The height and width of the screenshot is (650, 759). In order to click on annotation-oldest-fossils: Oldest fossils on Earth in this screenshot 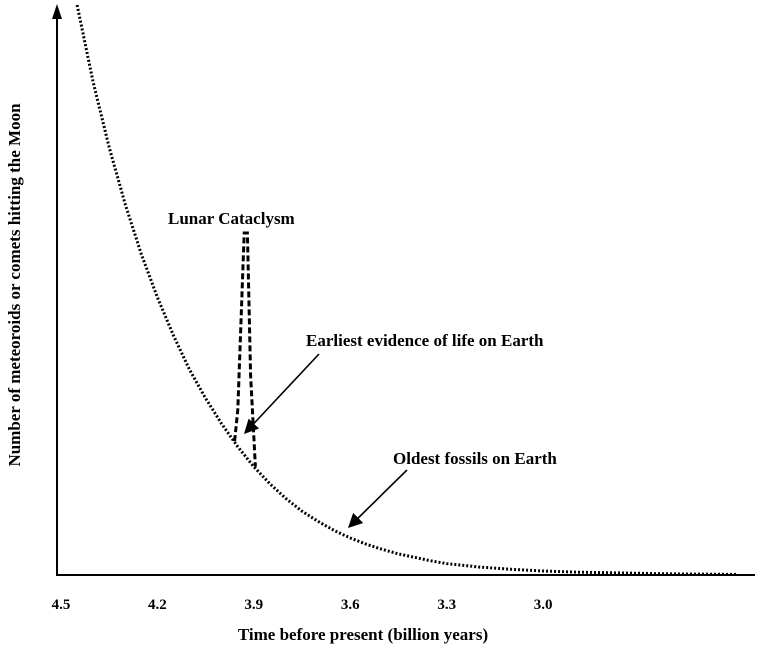, I will do `click(475, 458)`.